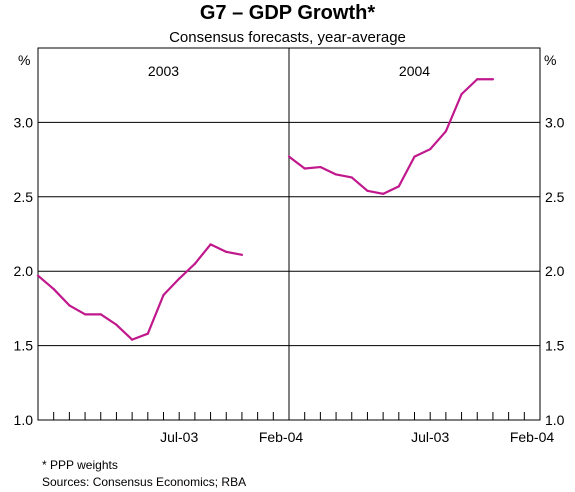 This screenshot has height=492, width=575. I want to click on y-axis-unit-right: %, so click(550, 60).